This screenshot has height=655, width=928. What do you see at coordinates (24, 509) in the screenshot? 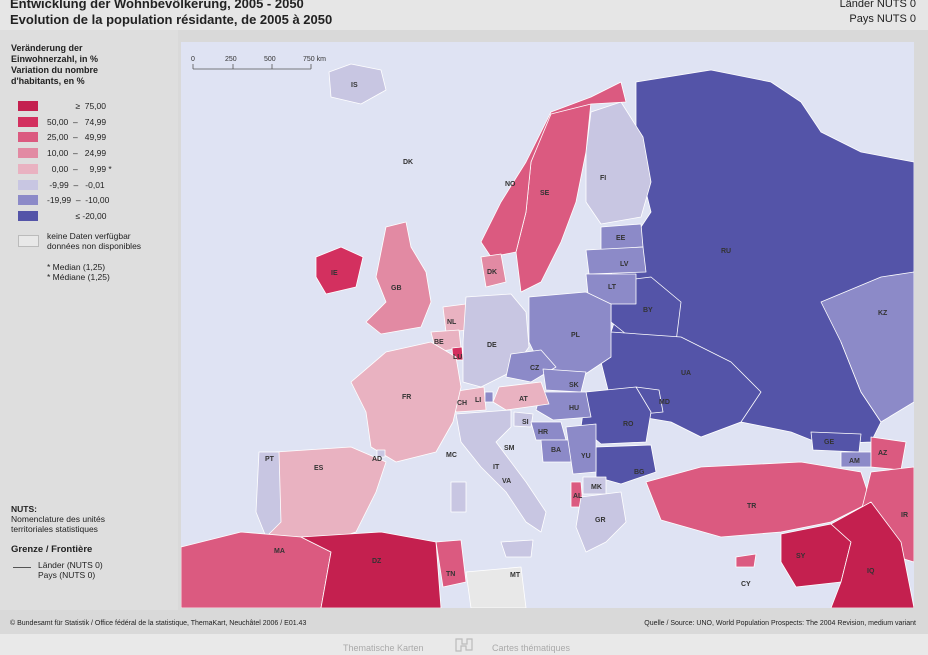
I see `nuts-title: NUTS:` at bounding box center [24, 509].